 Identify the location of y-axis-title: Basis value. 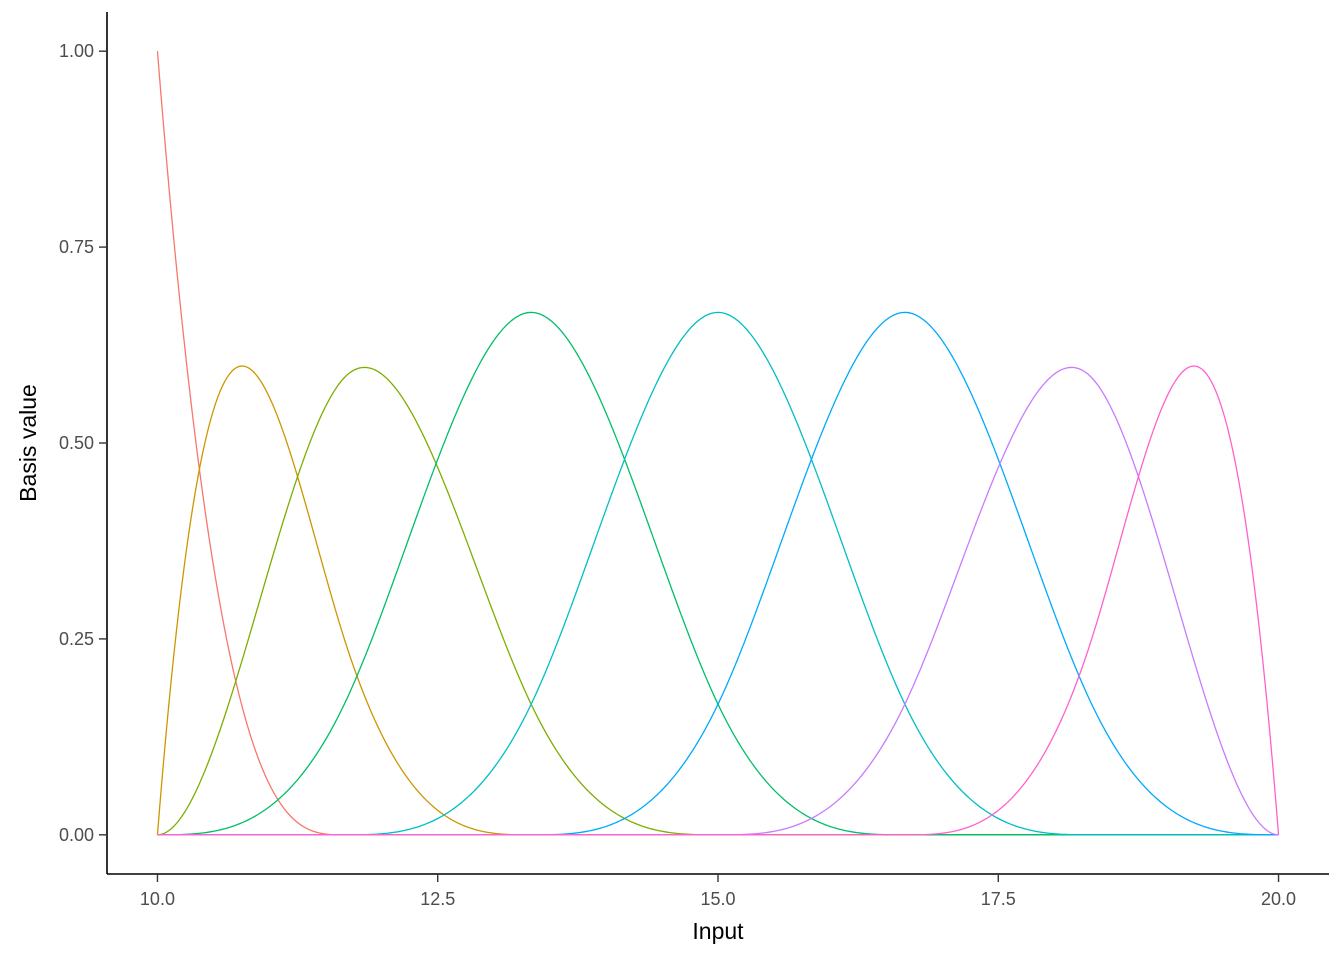
(28, 443).